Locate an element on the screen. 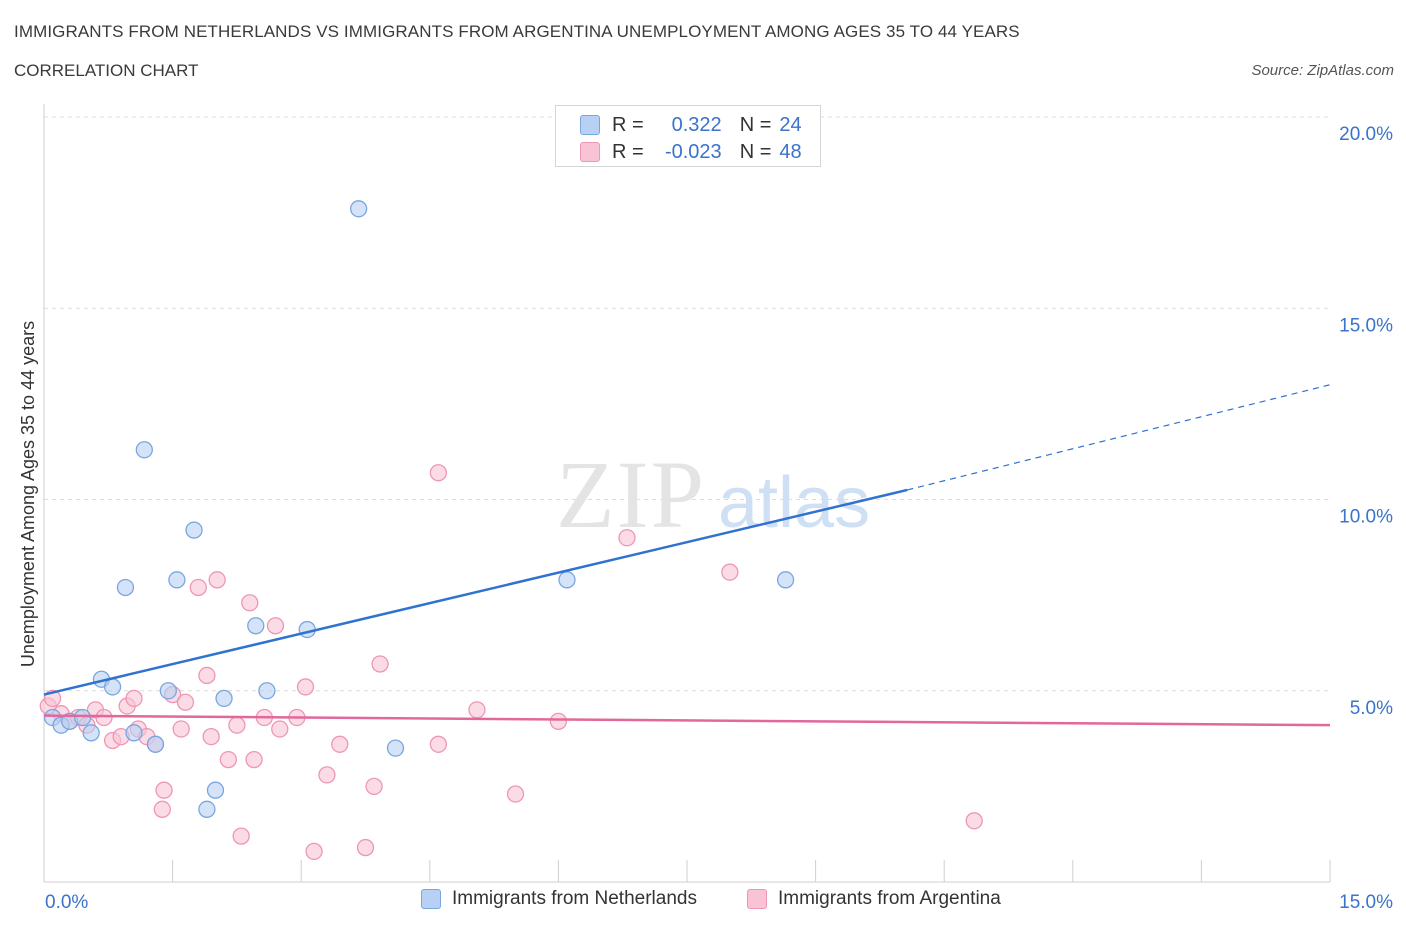  argentina-r-value: -0.023 is located at coordinates (693, 151).